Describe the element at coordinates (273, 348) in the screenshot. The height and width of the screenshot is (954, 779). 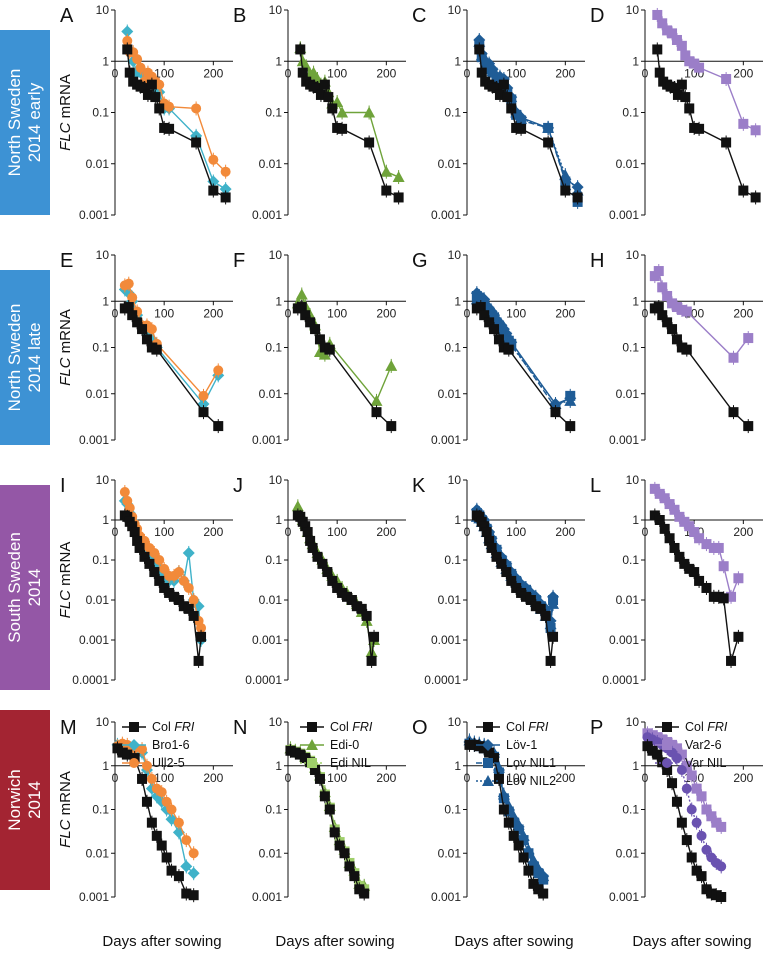
I see `y-tick-label: 0.1` at that location.